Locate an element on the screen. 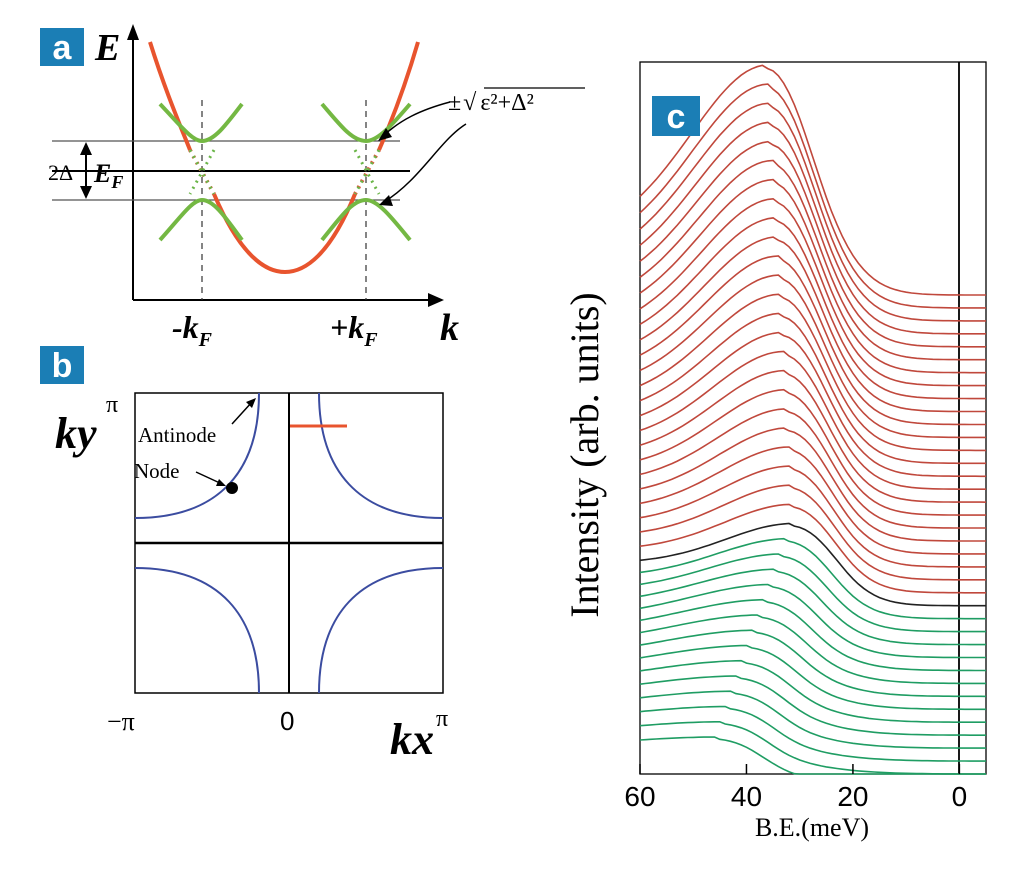 This screenshot has height=875, width=1024. antinode-arrow is located at coordinates (242, 413).